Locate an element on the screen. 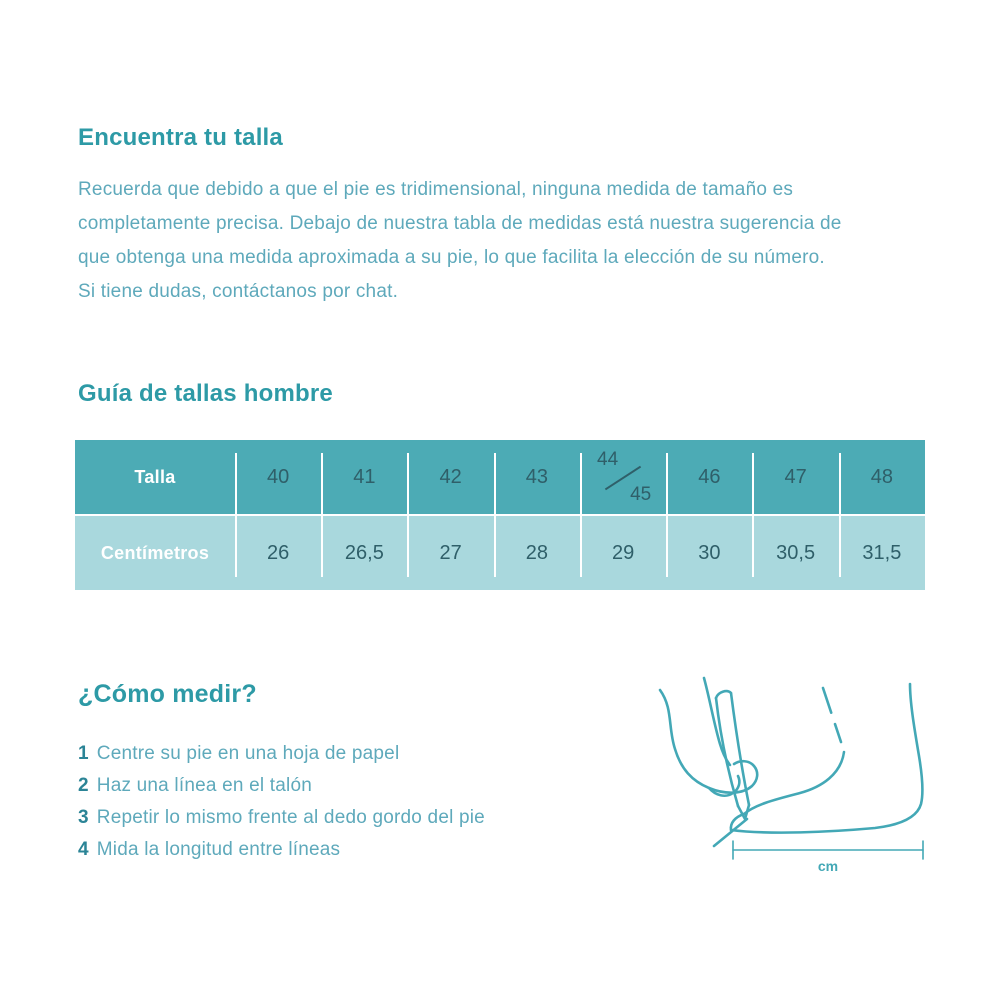 This screenshot has width=1000, height=1000. size-cell: 41 is located at coordinates (364, 476).